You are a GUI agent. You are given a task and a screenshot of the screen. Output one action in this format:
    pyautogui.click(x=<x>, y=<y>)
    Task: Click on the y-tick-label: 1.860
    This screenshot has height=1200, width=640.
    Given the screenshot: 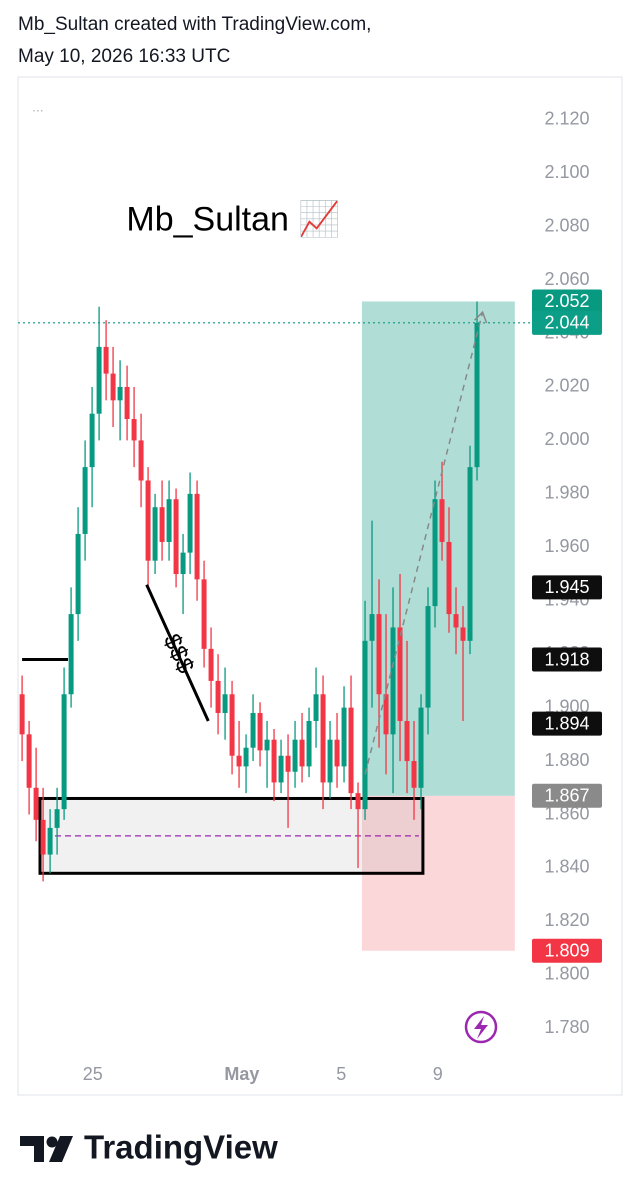 What is the action you would take?
    pyautogui.click(x=566, y=813)
    